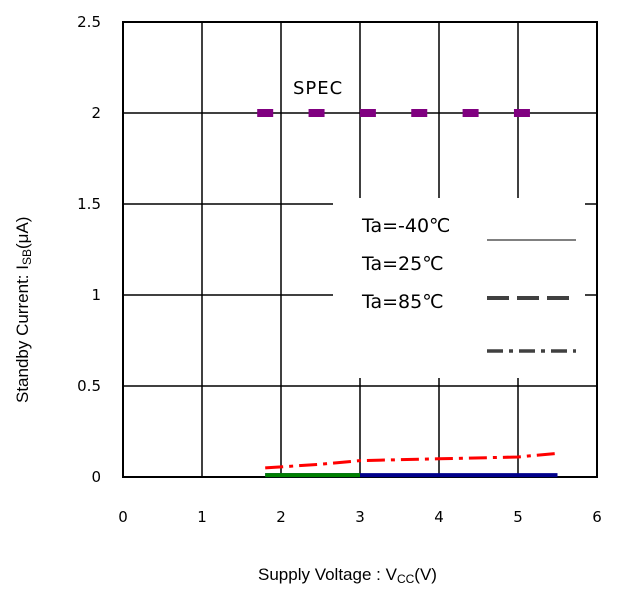 Image resolution: width=619 pixels, height=594 pixels. I want to click on y-tick-label: 0.5, so click(89, 386).